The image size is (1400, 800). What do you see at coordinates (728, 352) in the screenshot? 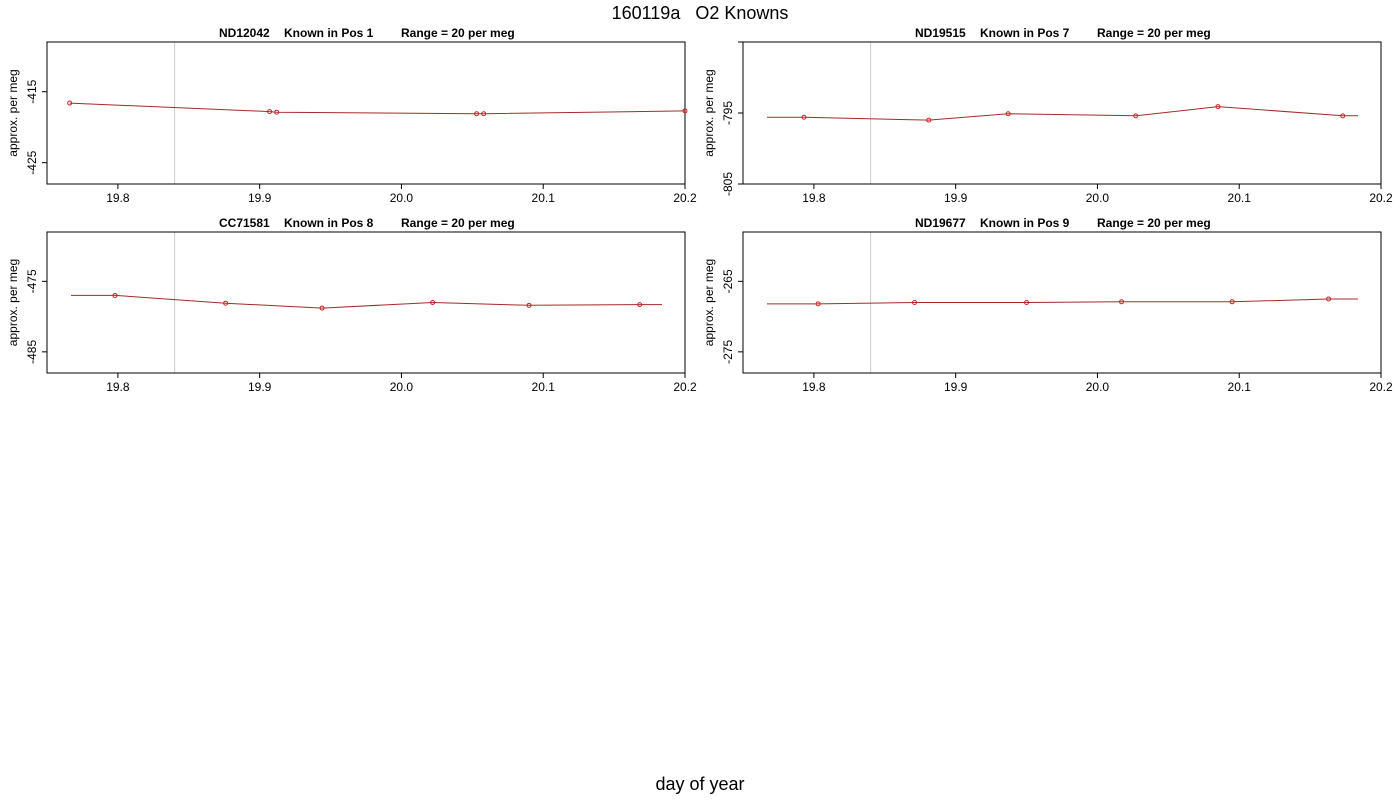
I see `y-tick-label: -275` at bounding box center [728, 352].